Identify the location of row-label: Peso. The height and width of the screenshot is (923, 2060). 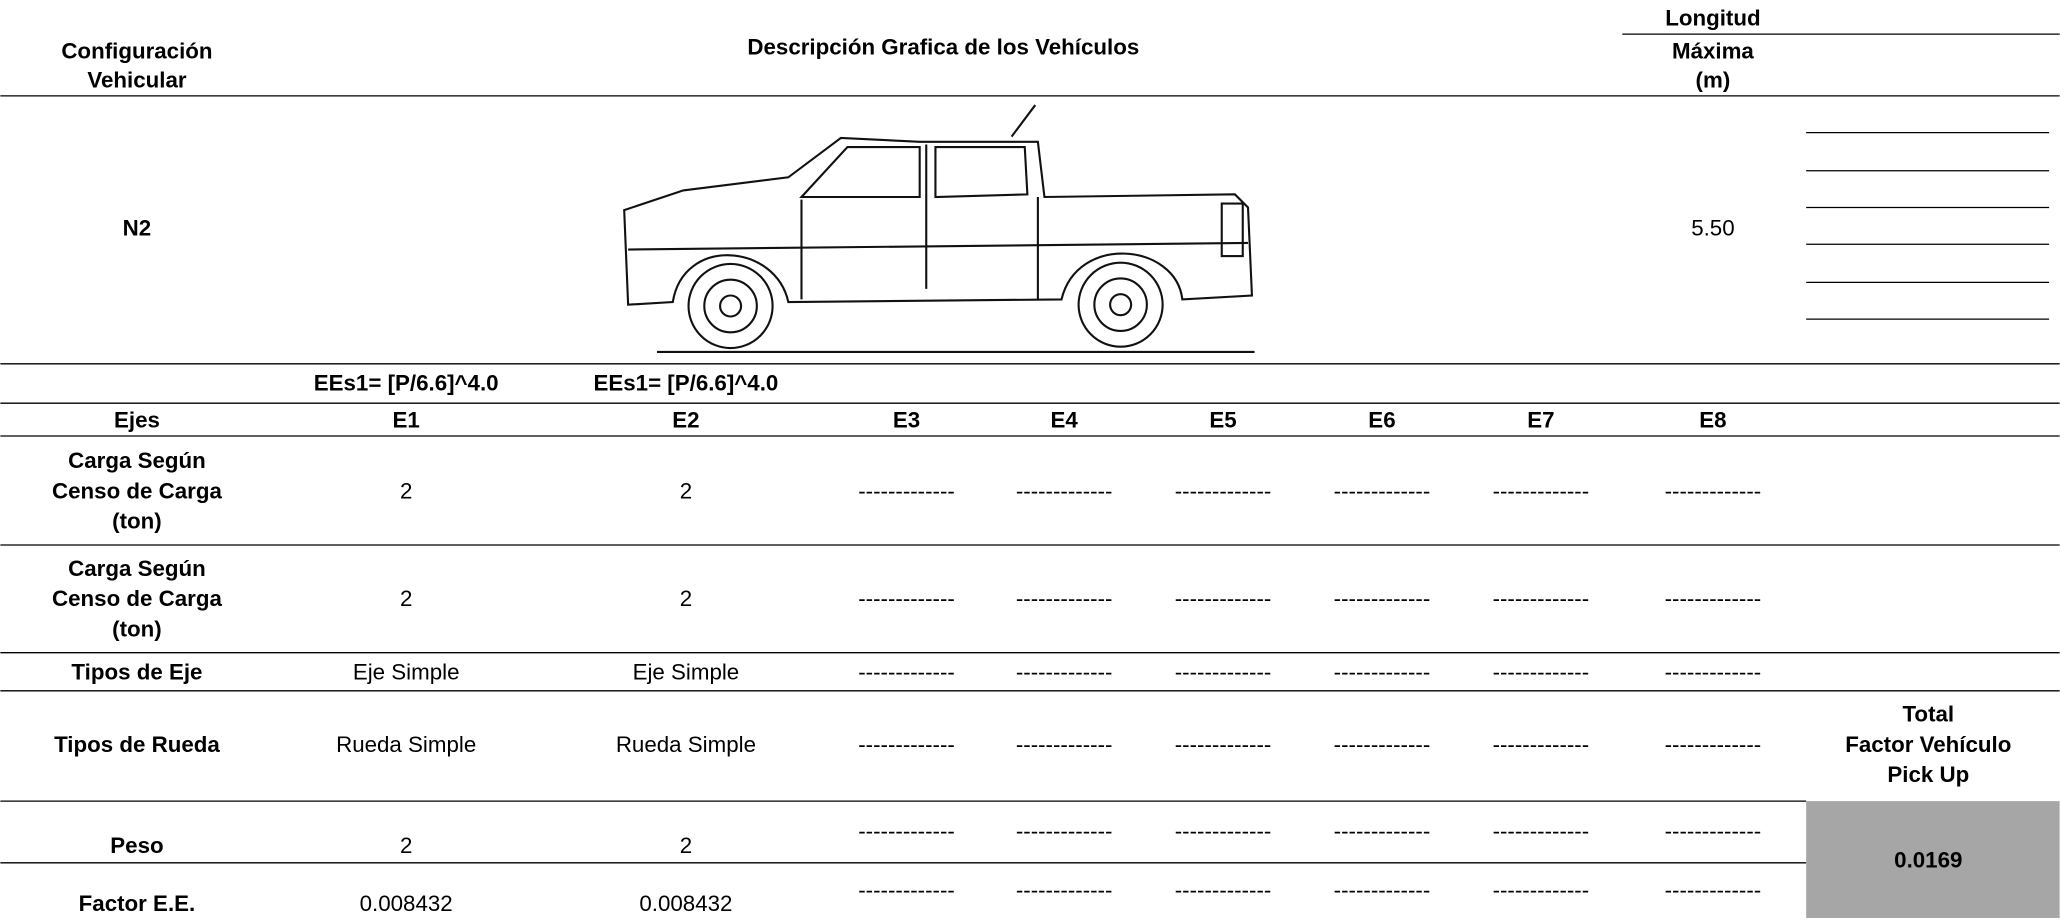
(136, 845).